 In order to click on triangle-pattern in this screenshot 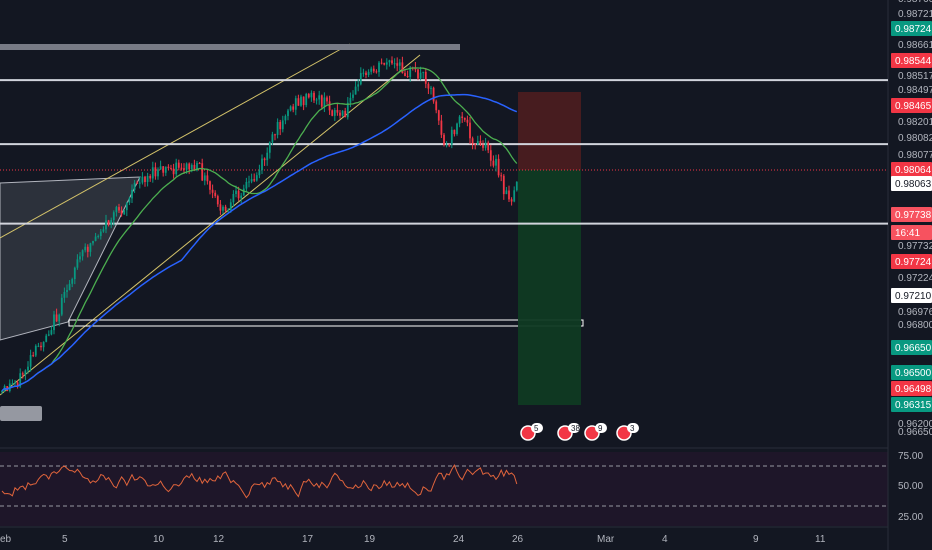, I will do `click(70, 258)`.